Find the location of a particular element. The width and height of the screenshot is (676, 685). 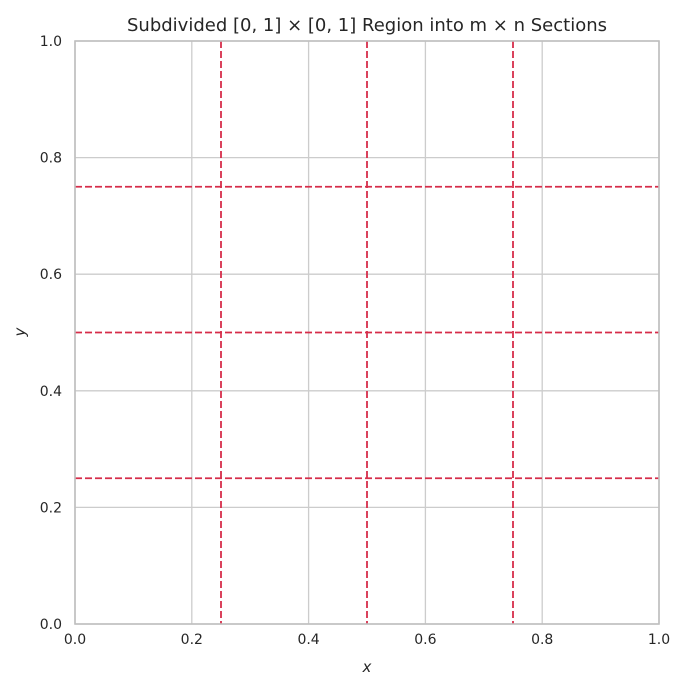

x-tick-label-0: 0.0 is located at coordinates (75, 640).